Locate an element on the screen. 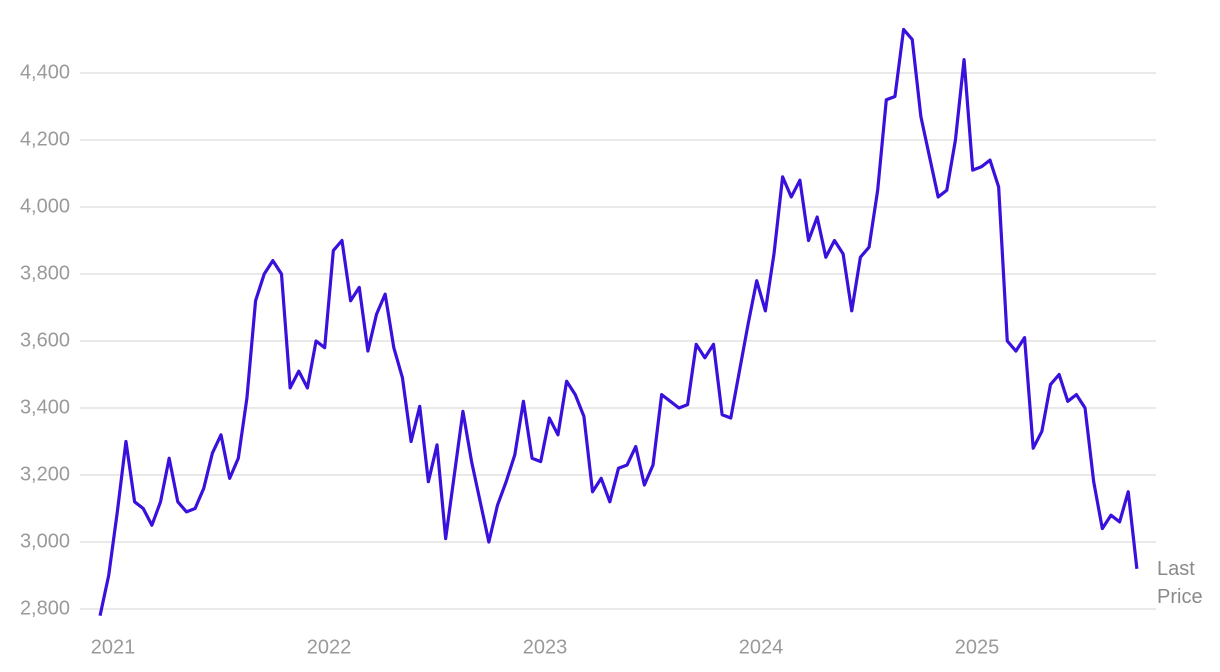 The image size is (1220, 672). x-tick-label: 2021 is located at coordinates (113, 647).